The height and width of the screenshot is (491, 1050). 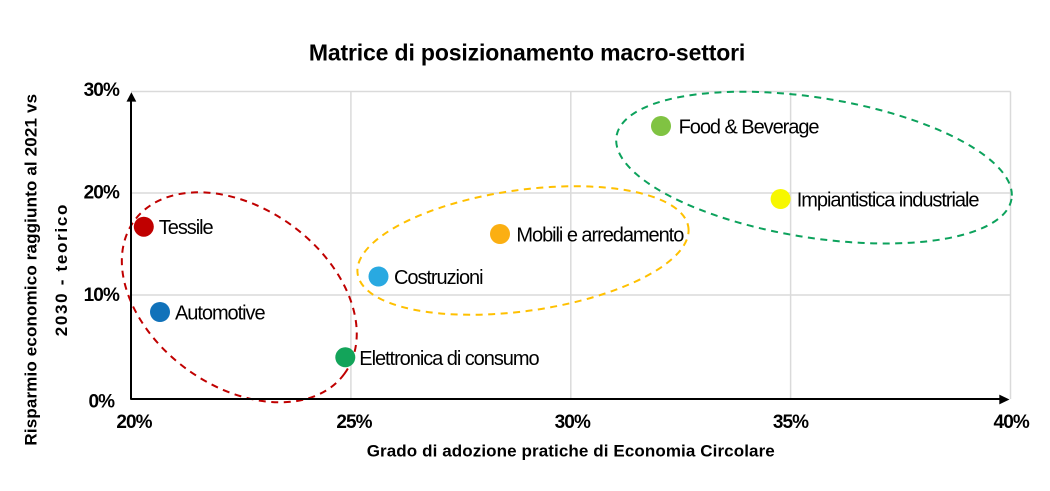 What do you see at coordinates (102, 295) in the screenshot?
I see `svg-text: 10%` at bounding box center [102, 295].